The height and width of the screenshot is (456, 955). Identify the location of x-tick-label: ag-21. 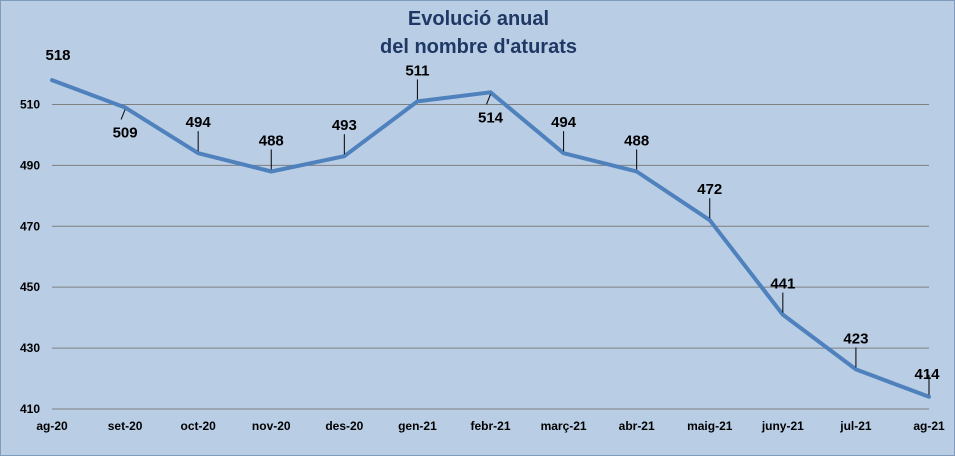
(929, 426).